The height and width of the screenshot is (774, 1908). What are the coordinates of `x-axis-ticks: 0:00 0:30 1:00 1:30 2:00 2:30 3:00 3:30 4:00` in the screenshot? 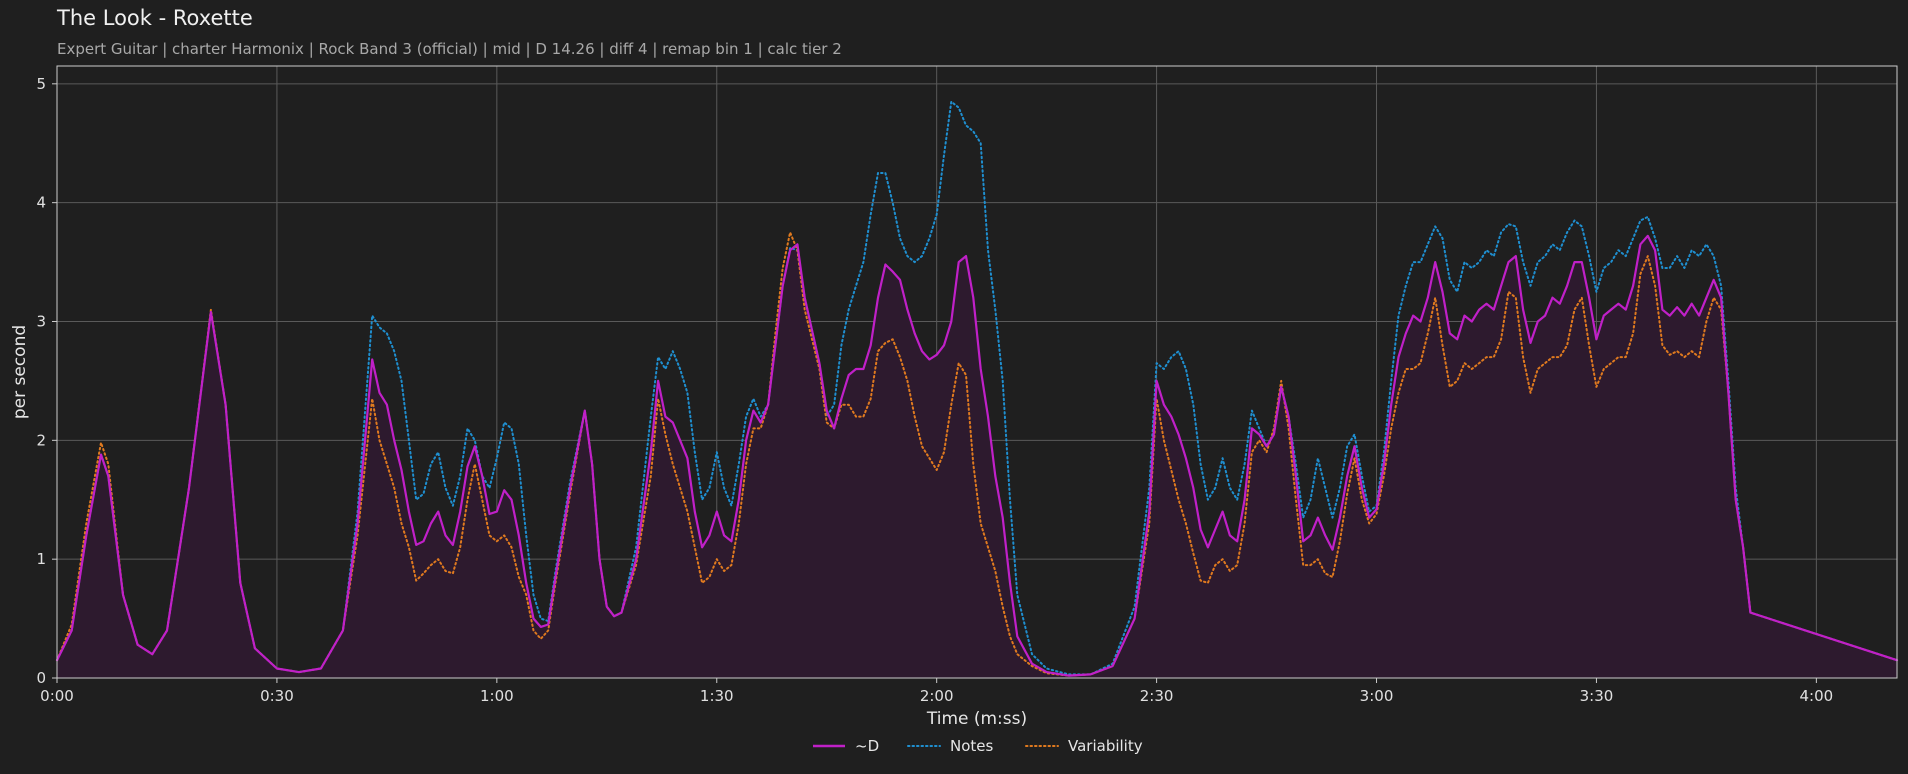 It's located at (936, 691).